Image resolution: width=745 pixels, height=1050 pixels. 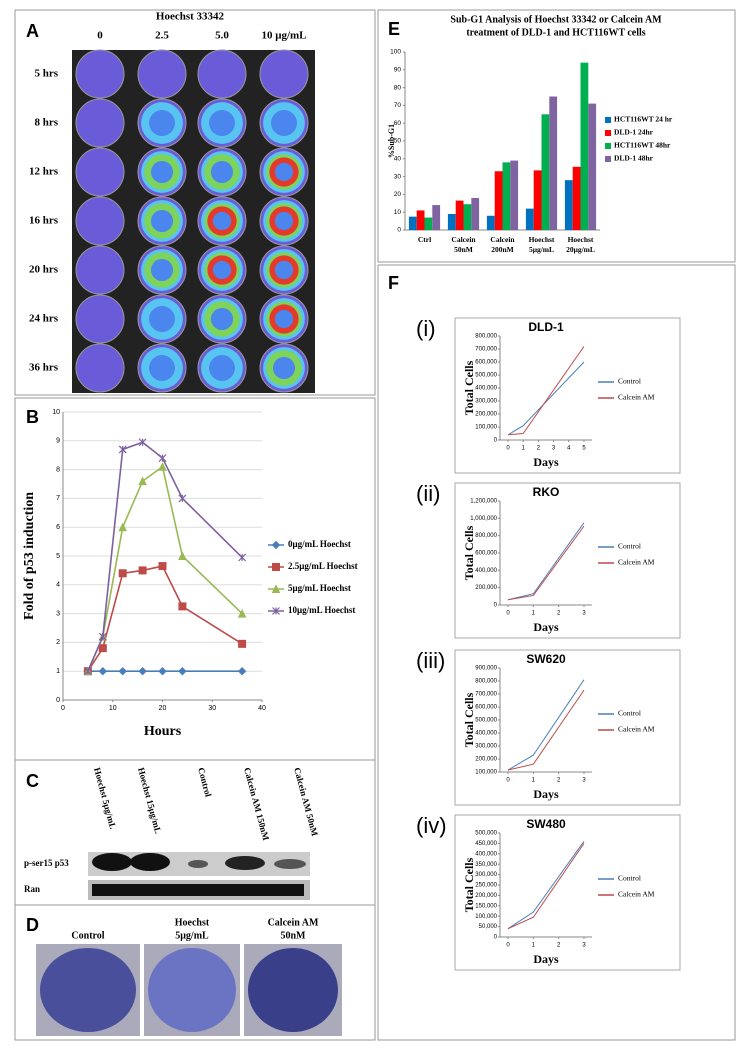 I want to click on x-tick-label: Calcein 50nM, so click(x=463, y=244).